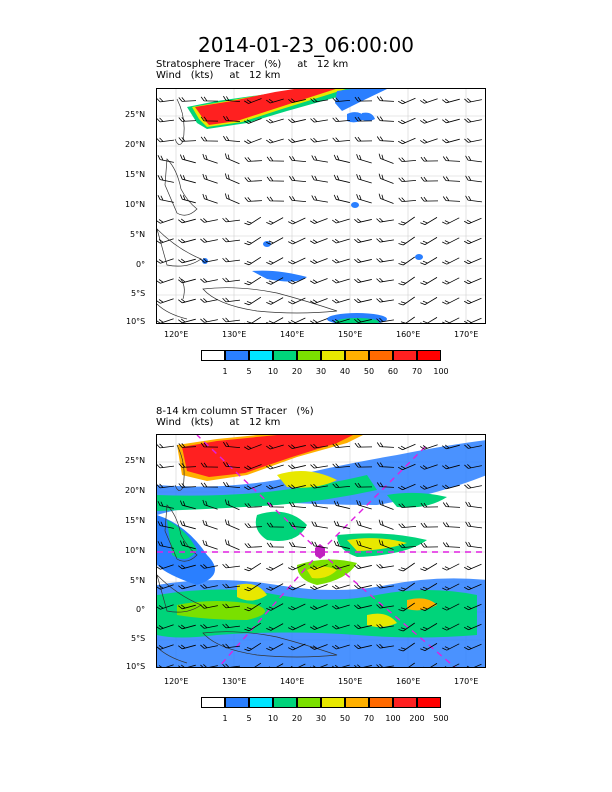 The width and height of the screenshot is (612, 792). I want to click on p1-lon-120e: 120°E, so click(176, 334).